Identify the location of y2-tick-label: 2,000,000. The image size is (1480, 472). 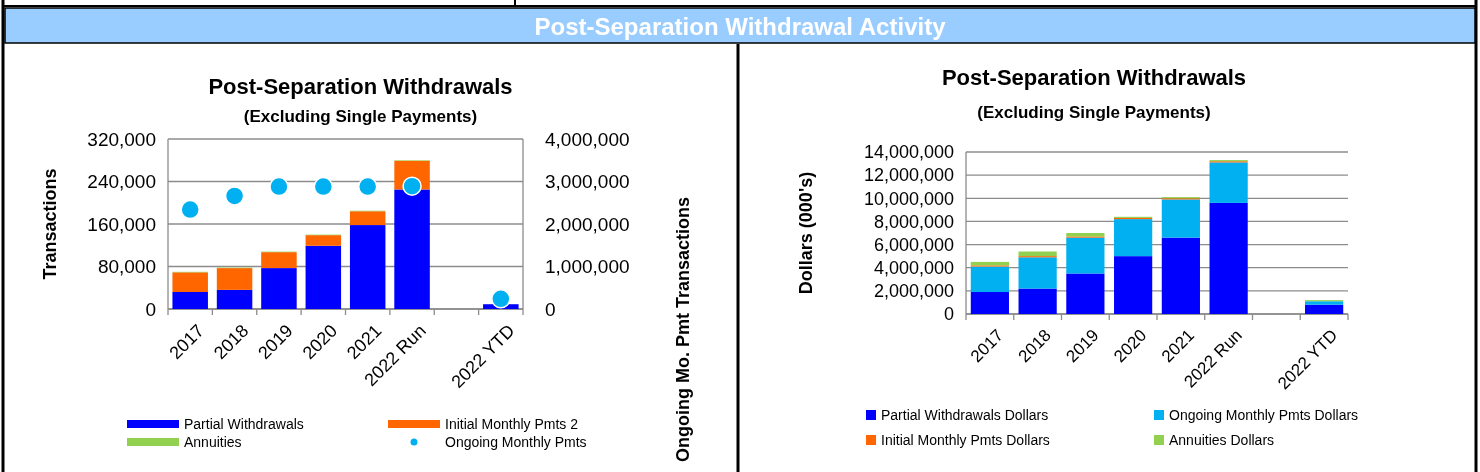
(587, 224).